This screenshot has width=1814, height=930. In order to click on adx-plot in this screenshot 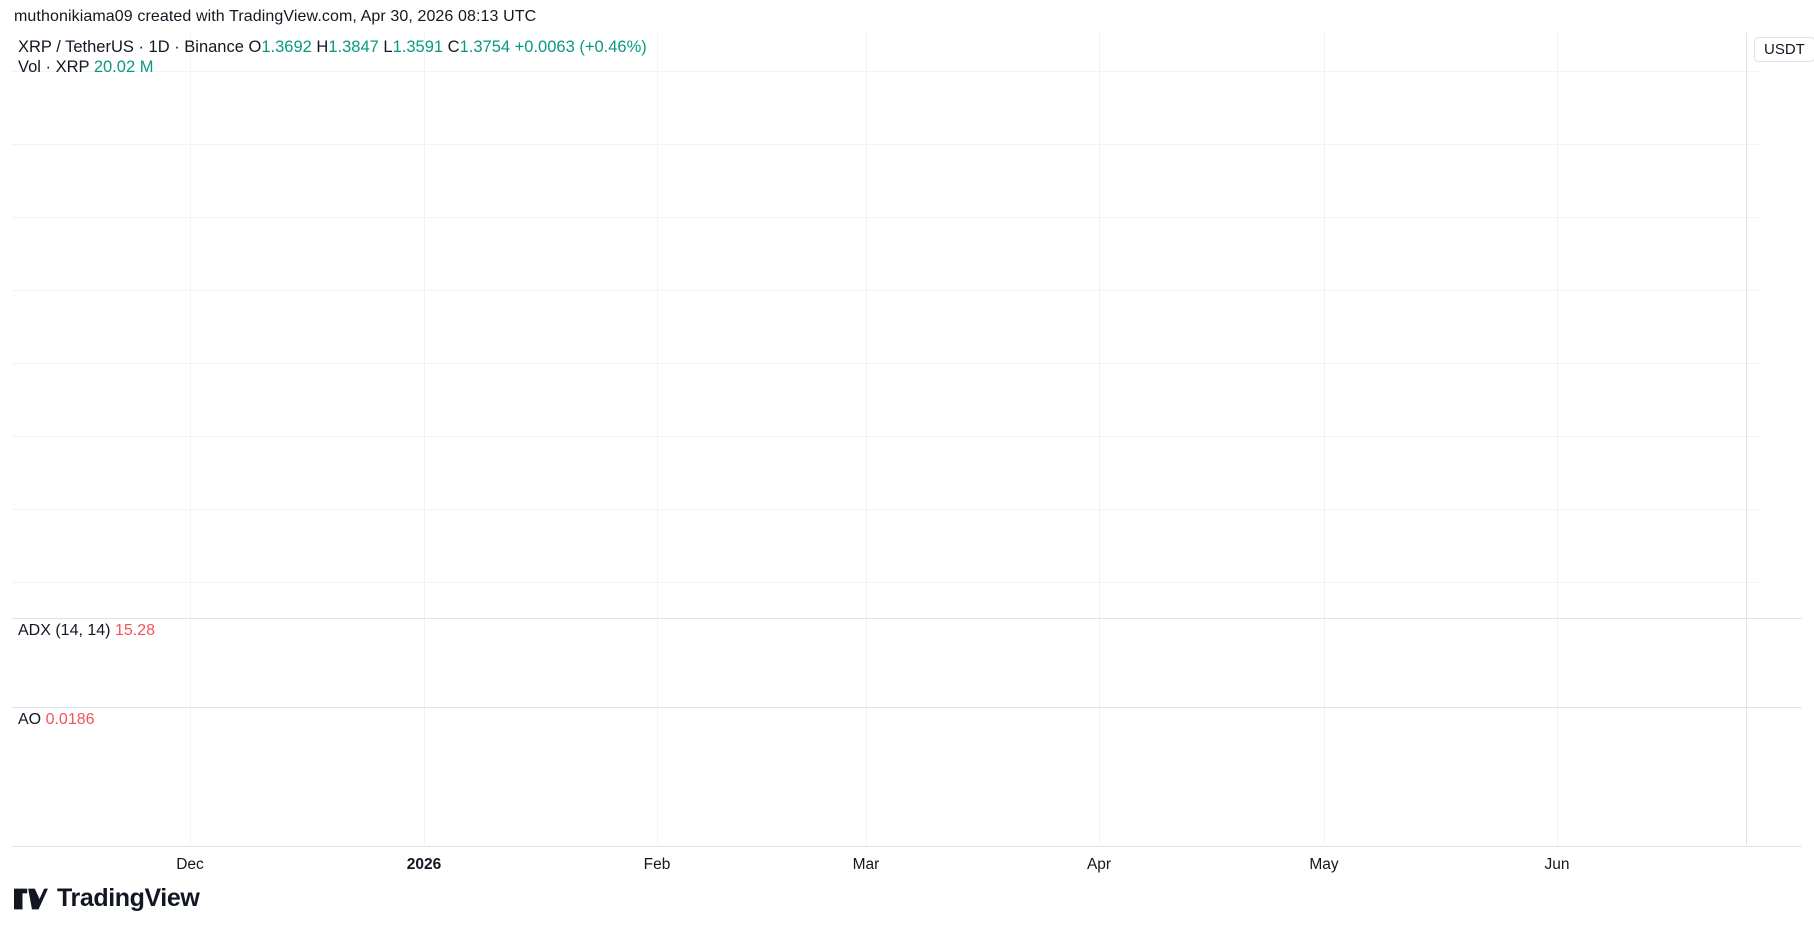, I will do `click(885, 663)`.